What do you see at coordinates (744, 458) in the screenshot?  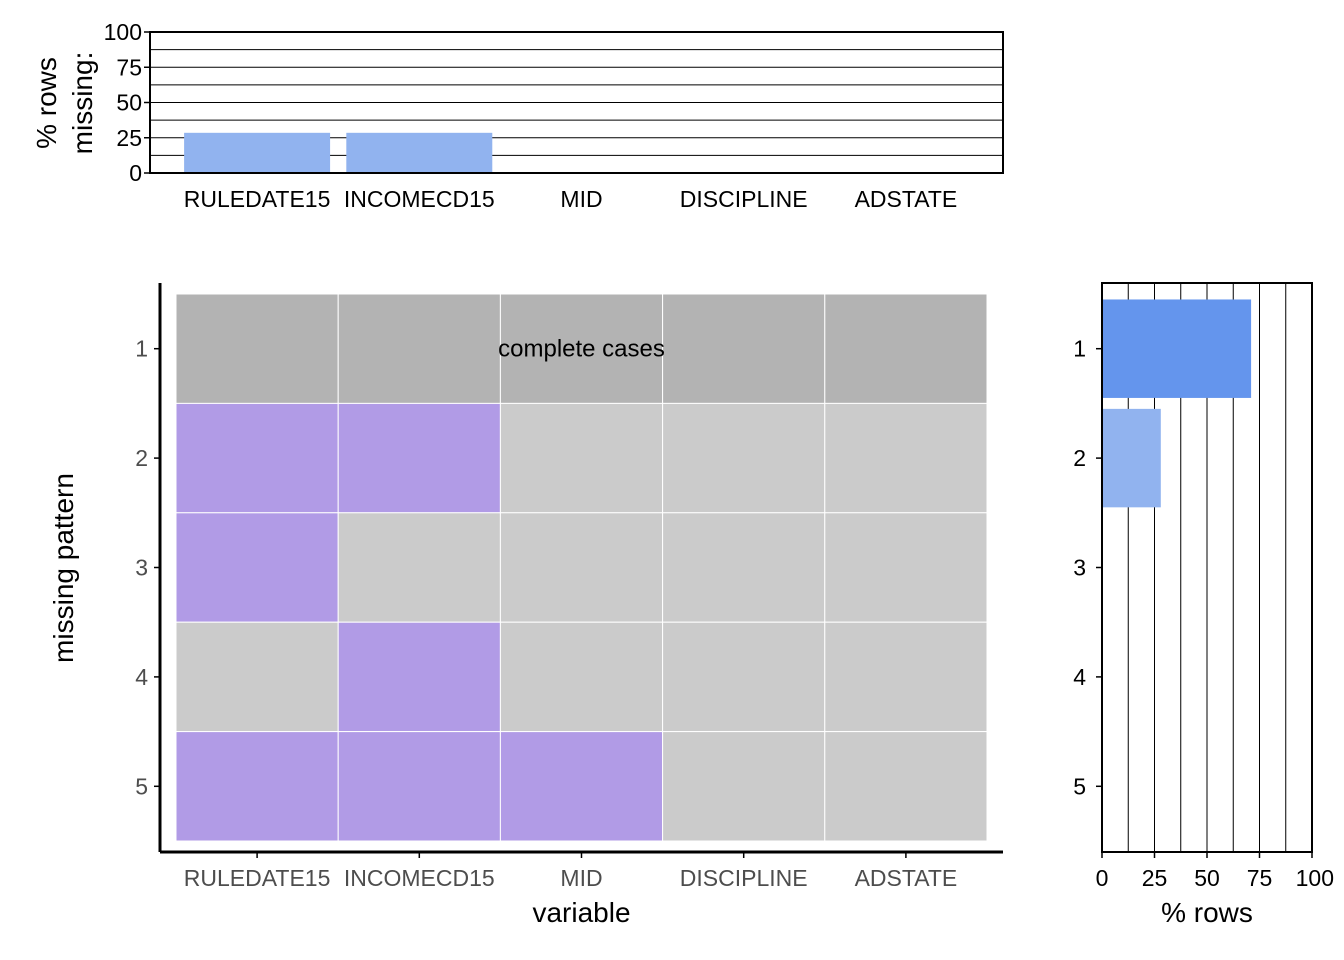 I see `heatmap-cell-r2-discipline` at bounding box center [744, 458].